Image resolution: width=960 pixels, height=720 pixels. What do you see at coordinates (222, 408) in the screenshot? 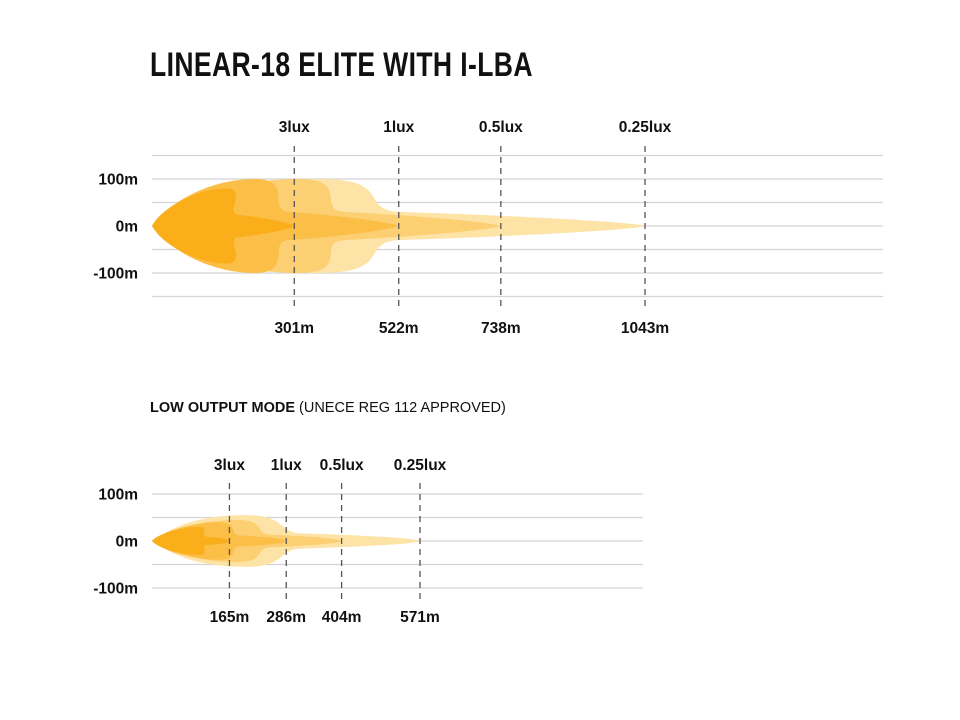
I see `subtitle-mode: LOW OUTPUT MODE` at bounding box center [222, 408].